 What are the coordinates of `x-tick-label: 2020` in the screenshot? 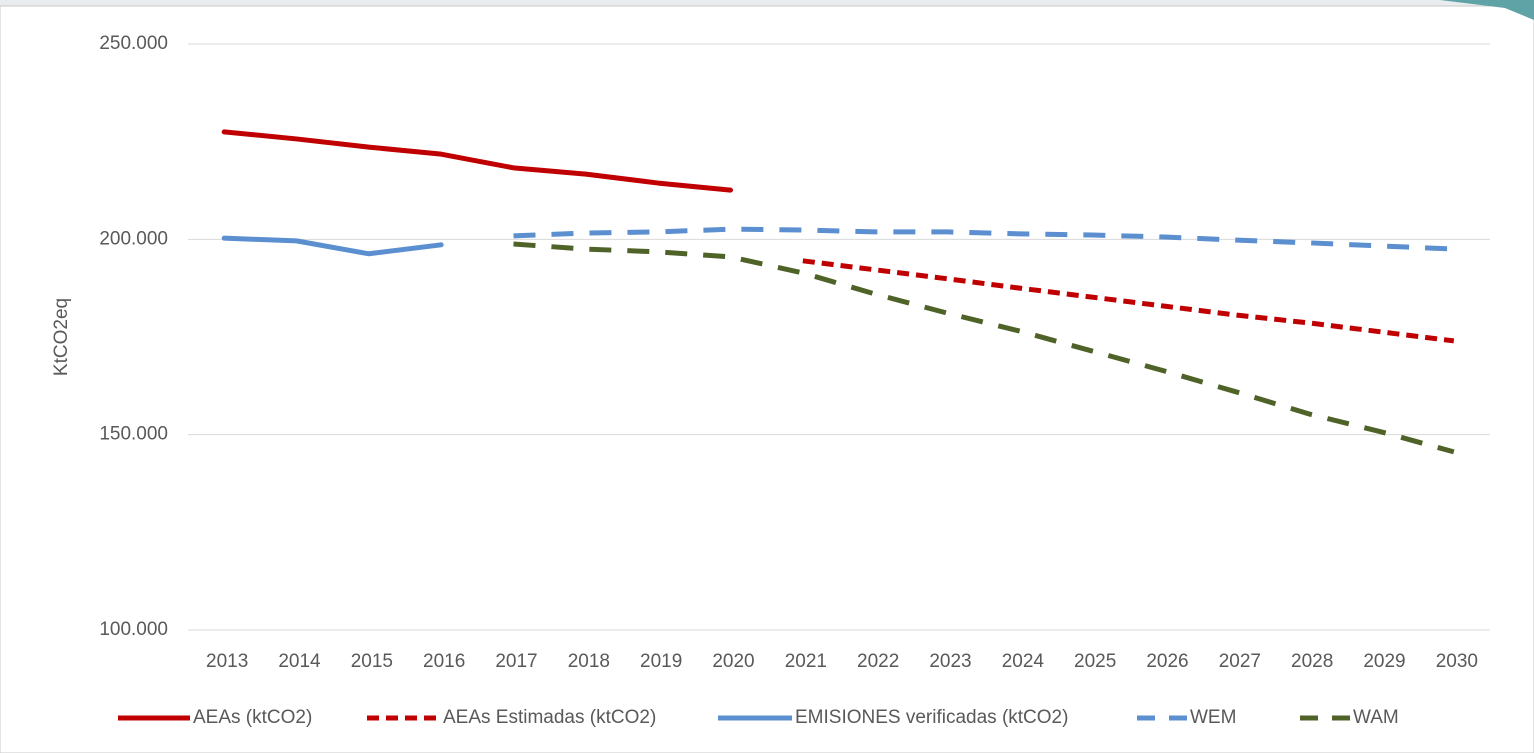 It's located at (733, 661).